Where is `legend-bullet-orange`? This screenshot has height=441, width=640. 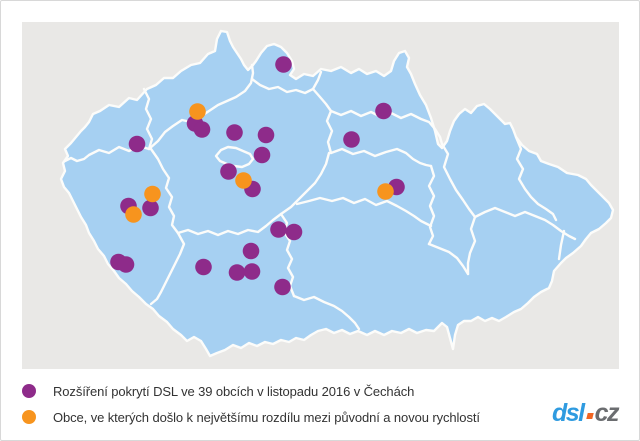
legend-bullet-orange is located at coordinates (29, 417).